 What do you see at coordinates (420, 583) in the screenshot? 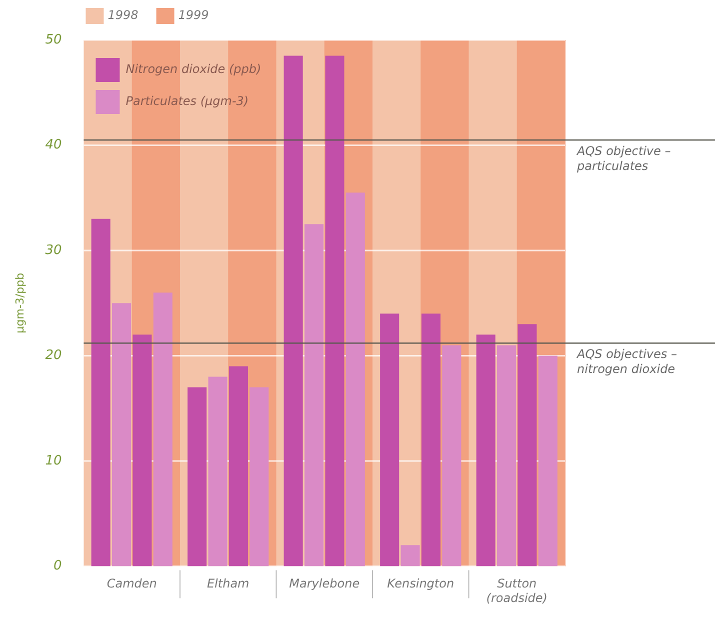
I see `x-tick-label: Kensington` at bounding box center [420, 583].